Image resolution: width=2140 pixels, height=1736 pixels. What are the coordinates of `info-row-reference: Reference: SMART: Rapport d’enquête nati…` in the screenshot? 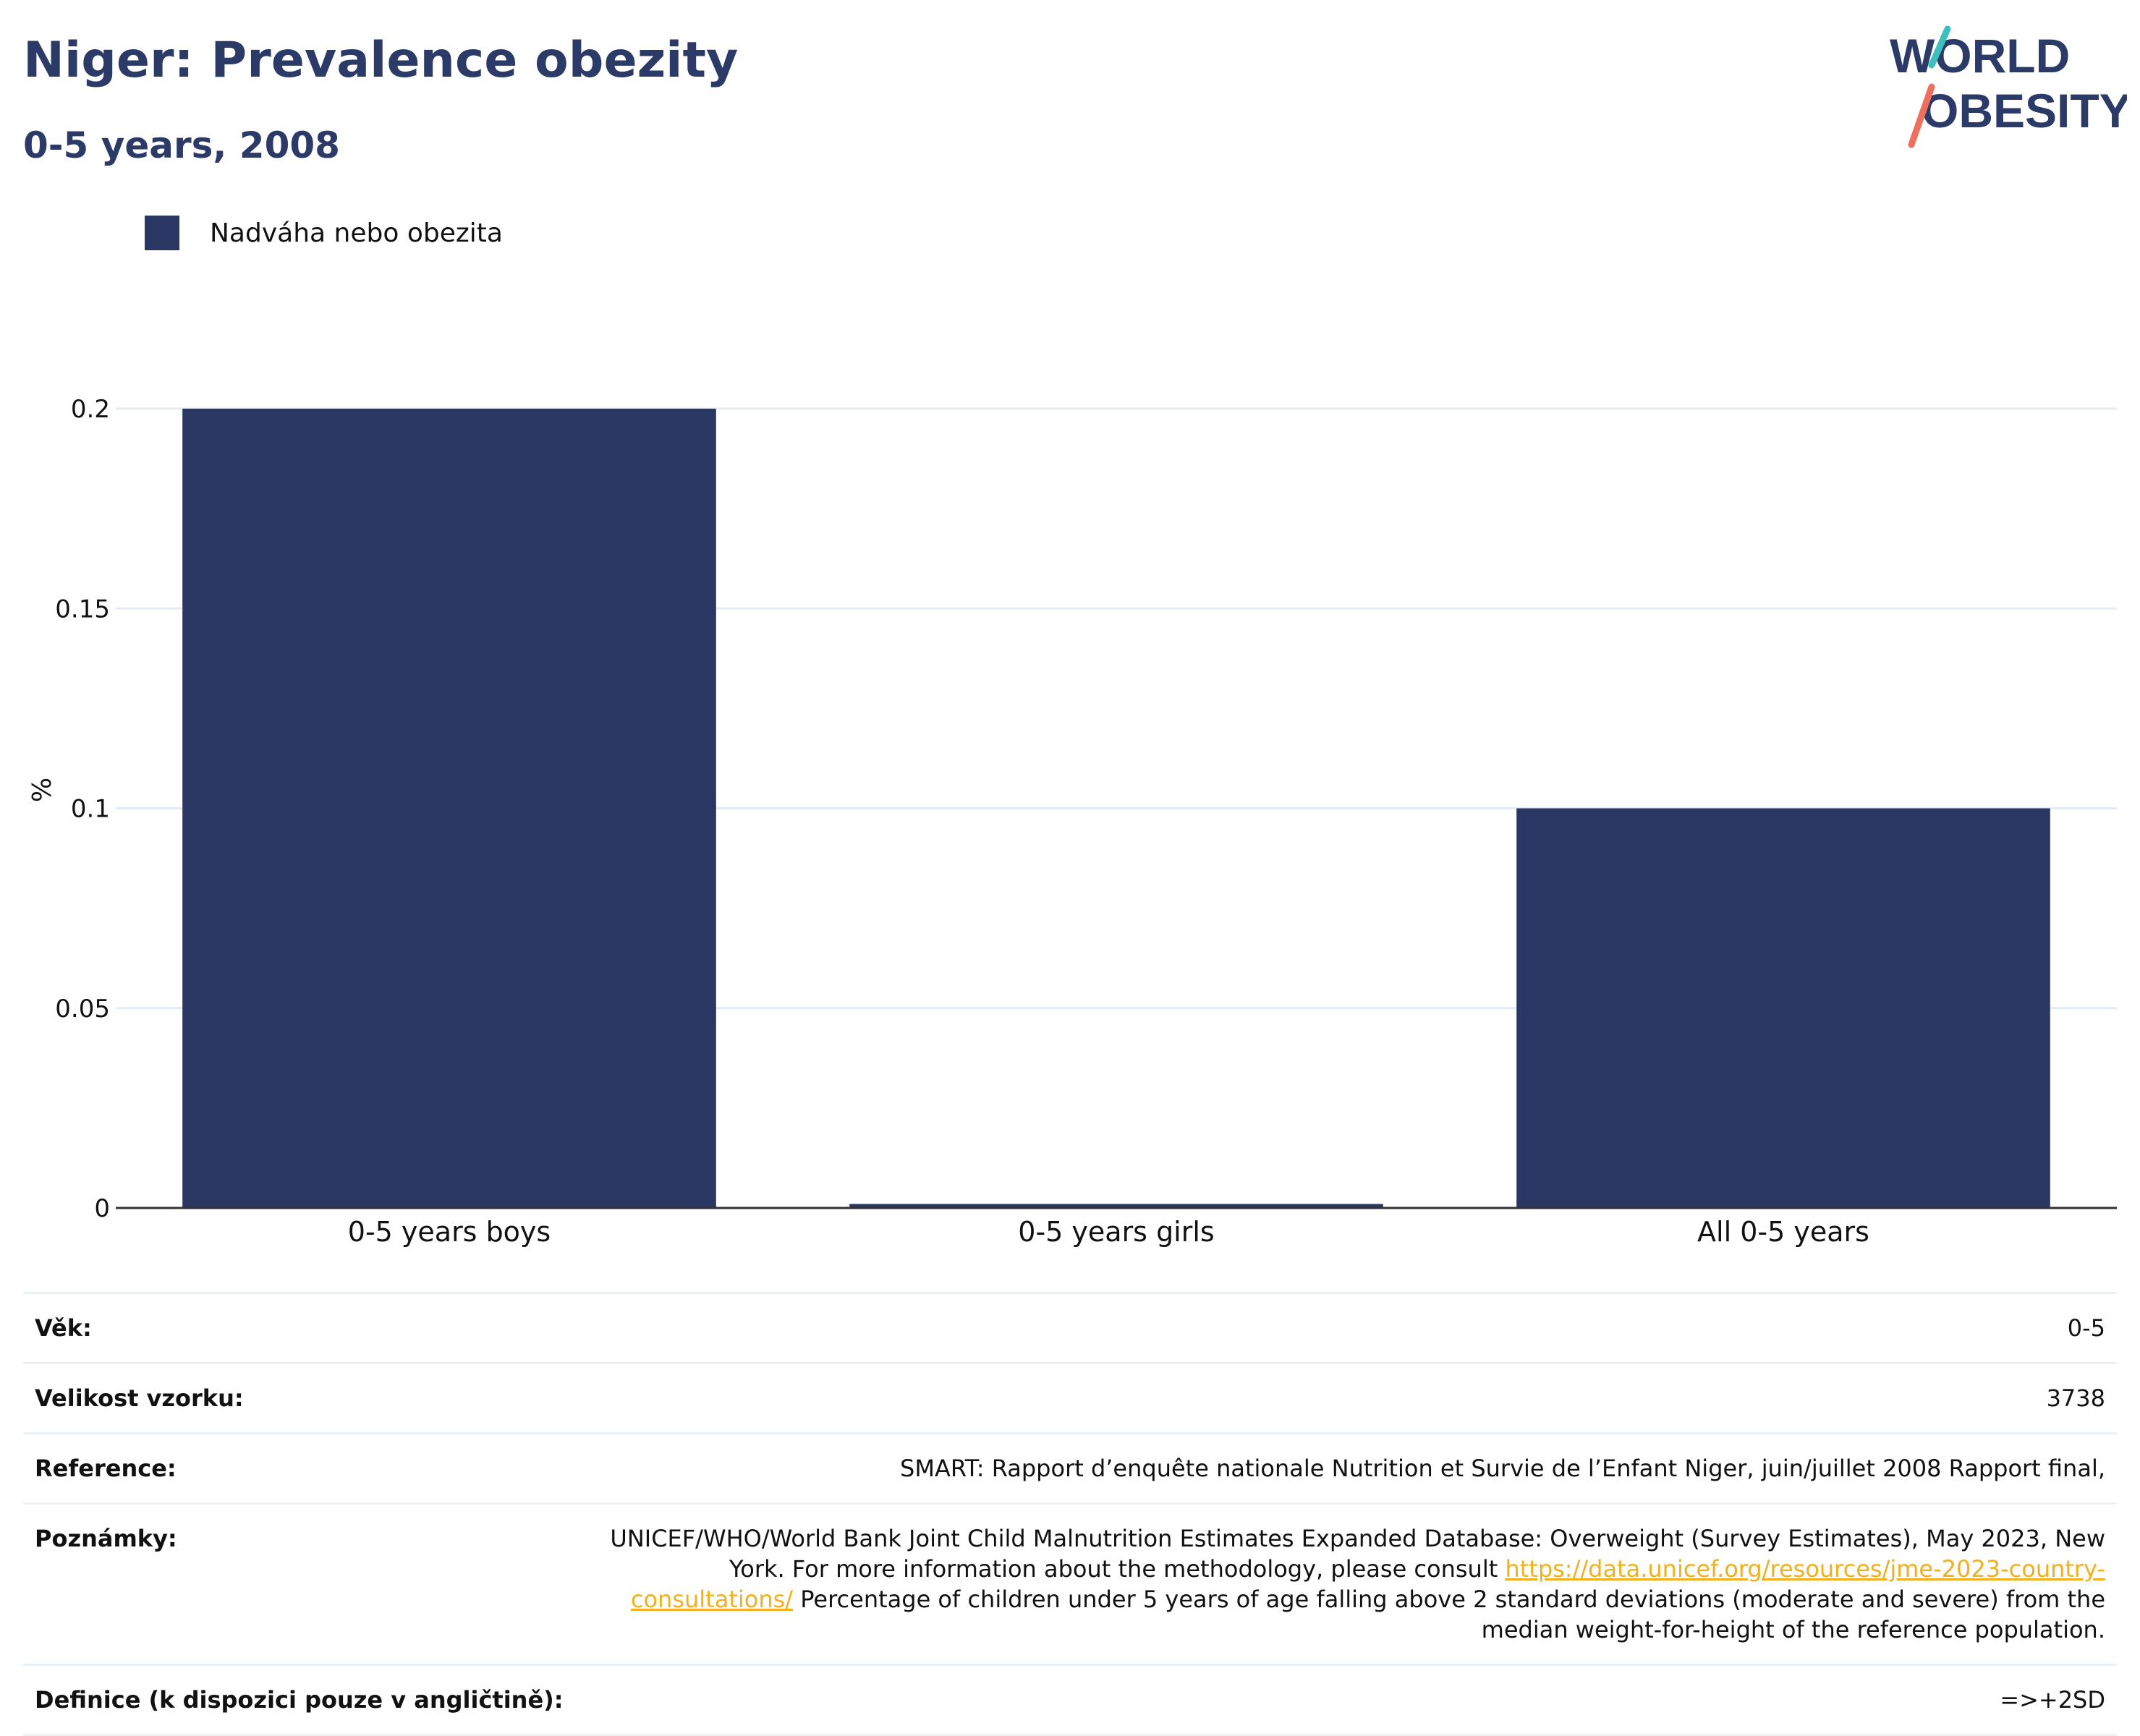 It's located at (1070, 1468).